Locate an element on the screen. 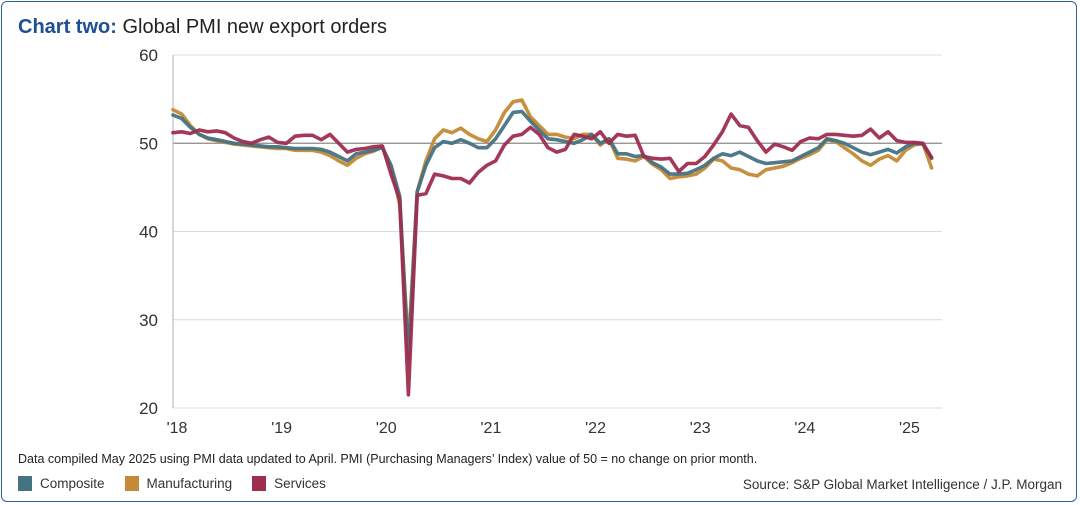  legend-item-services: Services is located at coordinates (289, 483).